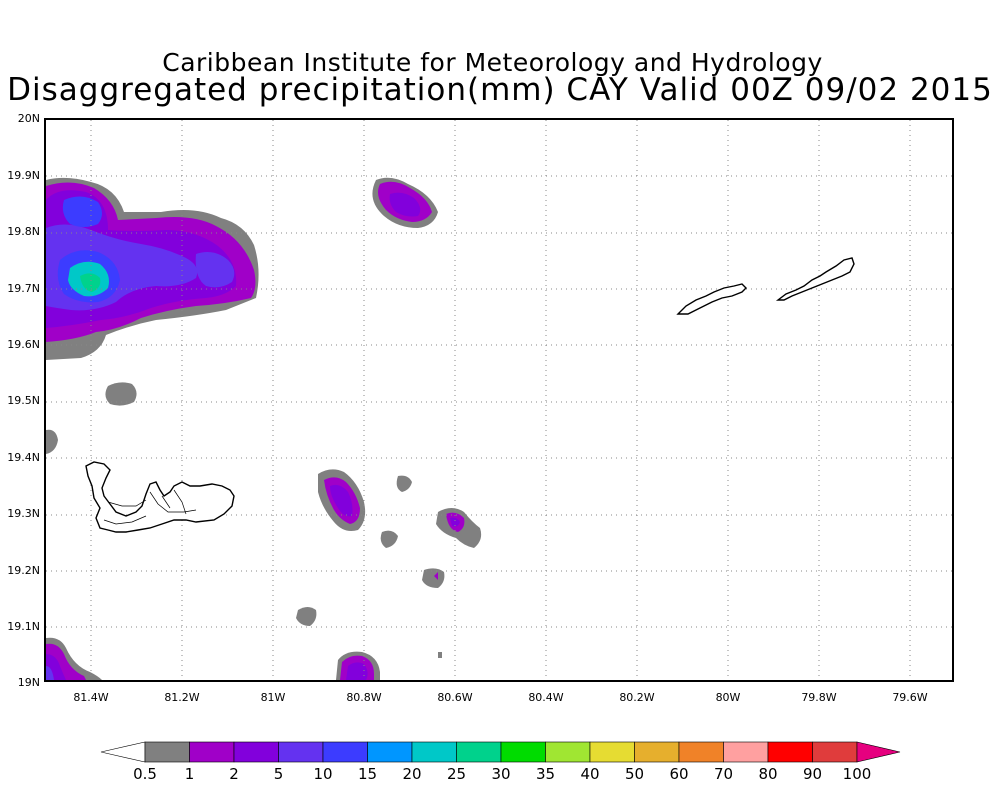 The width and height of the screenshot is (1000, 800). Describe the element at coordinates (910, 697) in the screenshot. I see `lon-label-79-6w: 79.6W` at that location.